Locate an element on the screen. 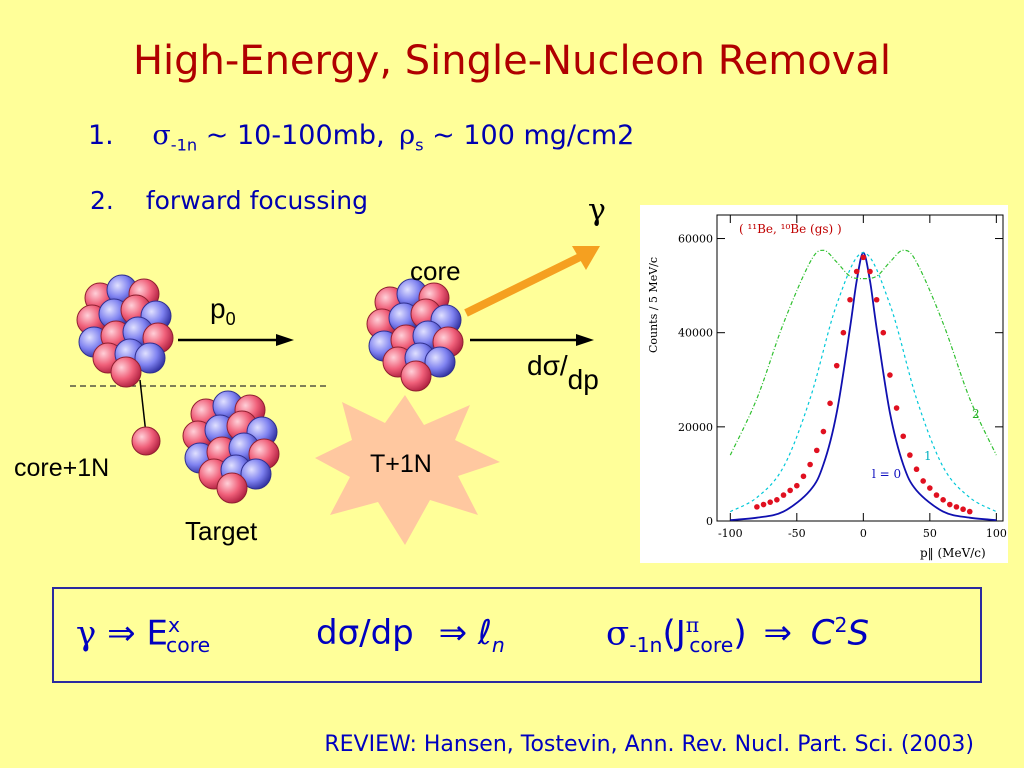 The height and width of the screenshot is (768, 1024). formula-J-sub: core is located at coordinates (711, 645).